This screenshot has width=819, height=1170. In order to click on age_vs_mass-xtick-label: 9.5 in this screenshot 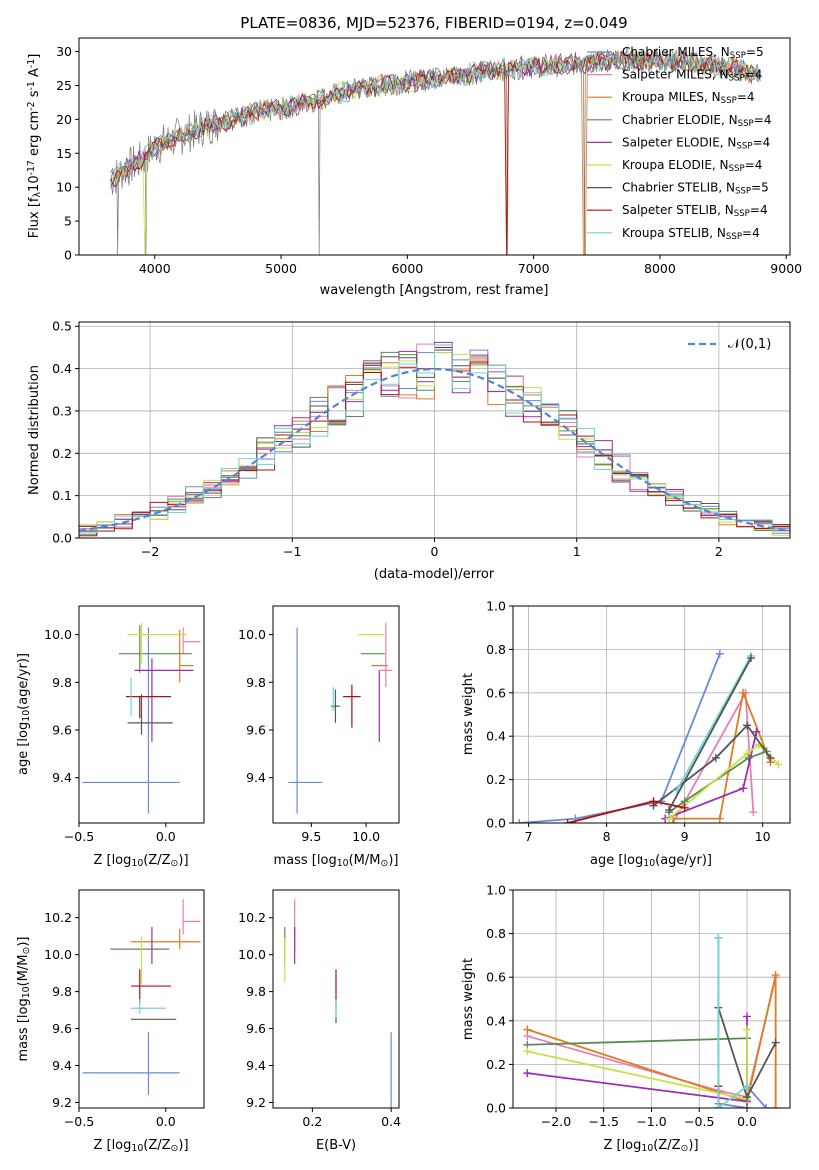, I will do `click(311, 836)`.